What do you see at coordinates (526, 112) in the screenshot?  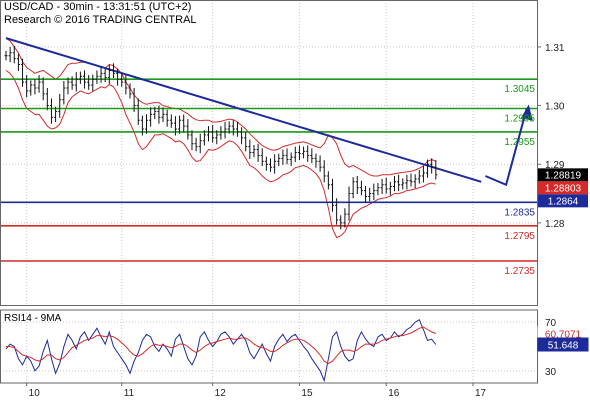 I see `projection-arrowhead` at bounding box center [526, 112].